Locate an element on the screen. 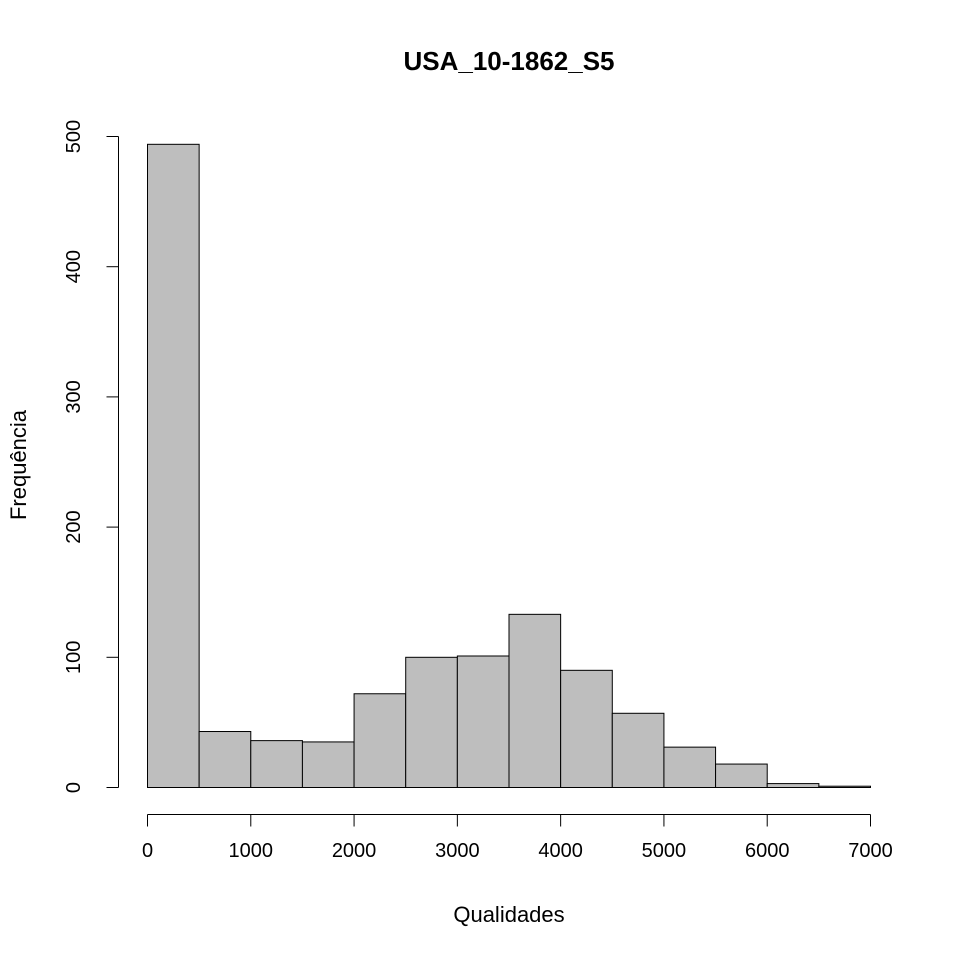  y-tick-label: 100 is located at coordinates (74, 657).